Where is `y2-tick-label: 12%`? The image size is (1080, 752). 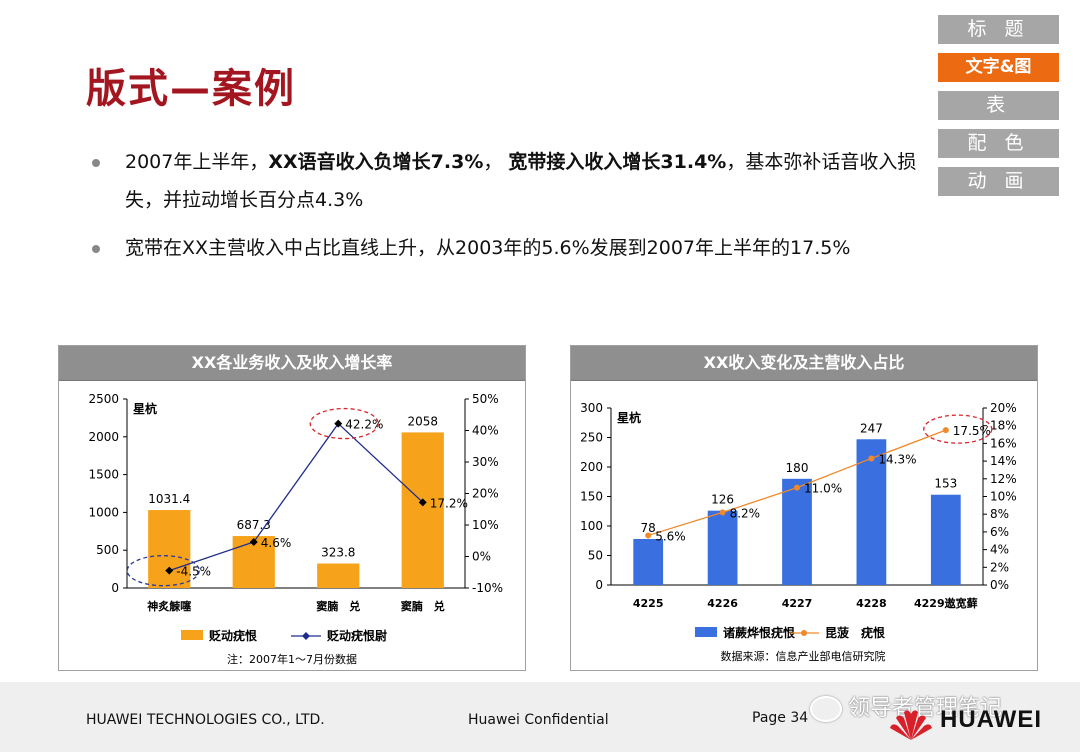
y2-tick-label: 12% is located at coordinates (1003, 479).